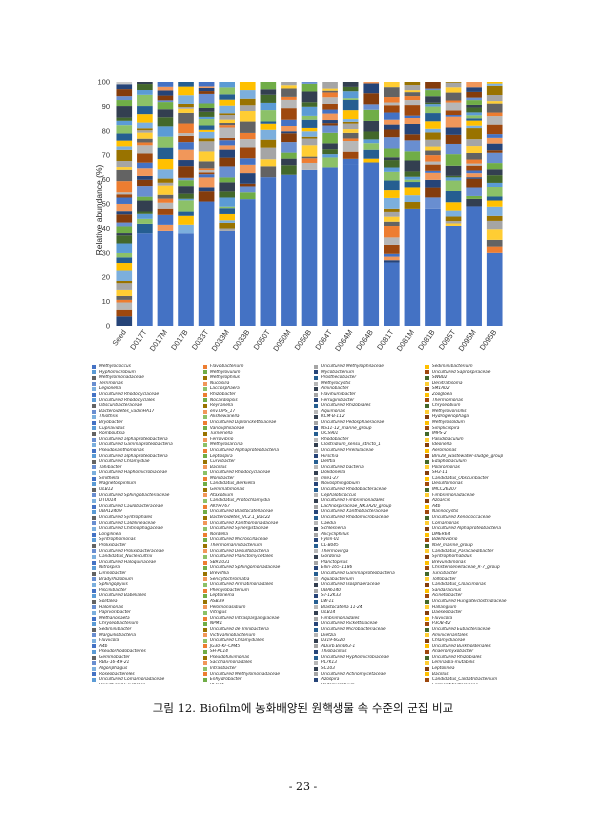 The width and height of the screenshot is (606, 830). I want to click on legend-item: Gemmobacter, so click(145, 658).